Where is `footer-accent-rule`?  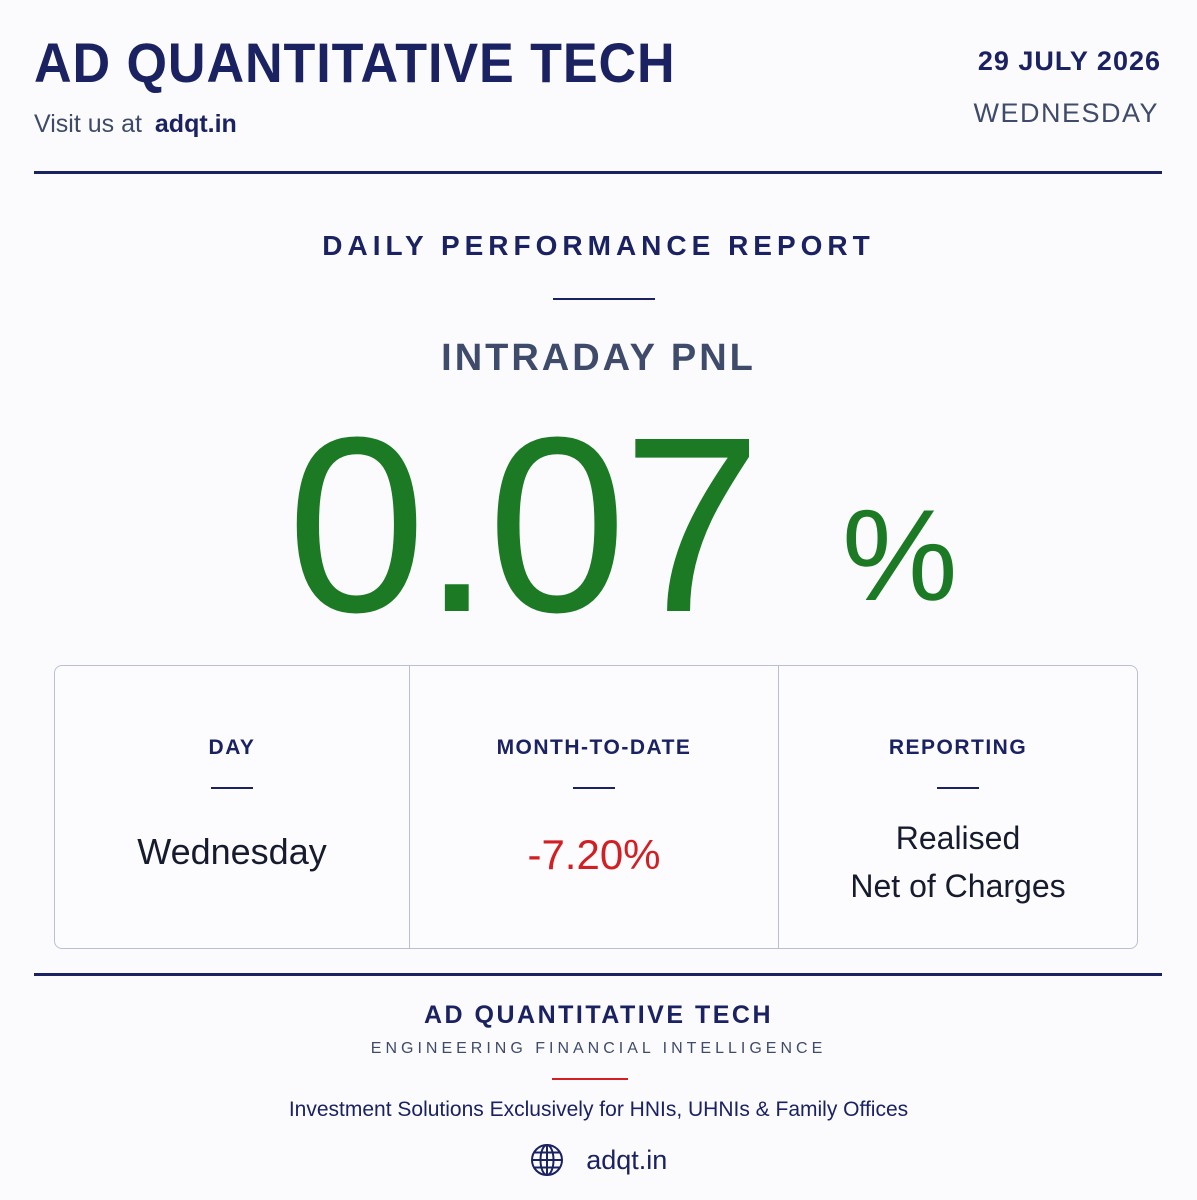 footer-accent-rule is located at coordinates (590, 1079).